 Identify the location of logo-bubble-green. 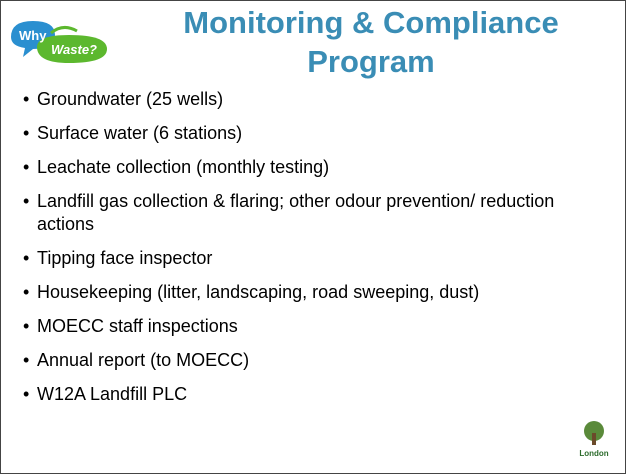
(72, 49).